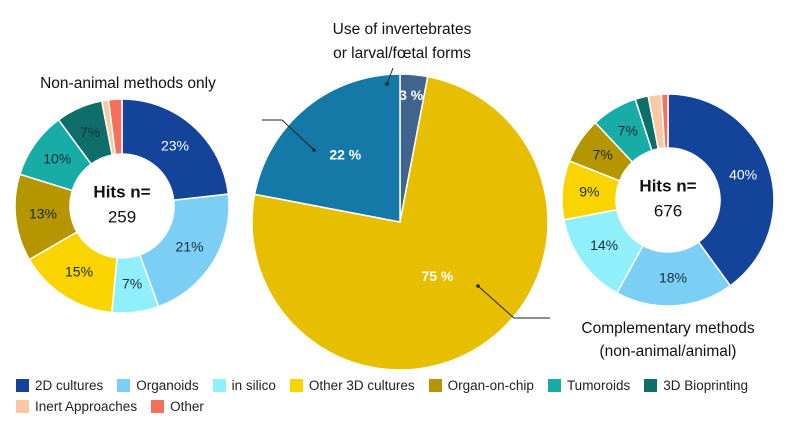 The width and height of the screenshot is (800, 426). What do you see at coordinates (721, 190) in the screenshot?
I see `donut2-slice-2d-cultures` at bounding box center [721, 190].